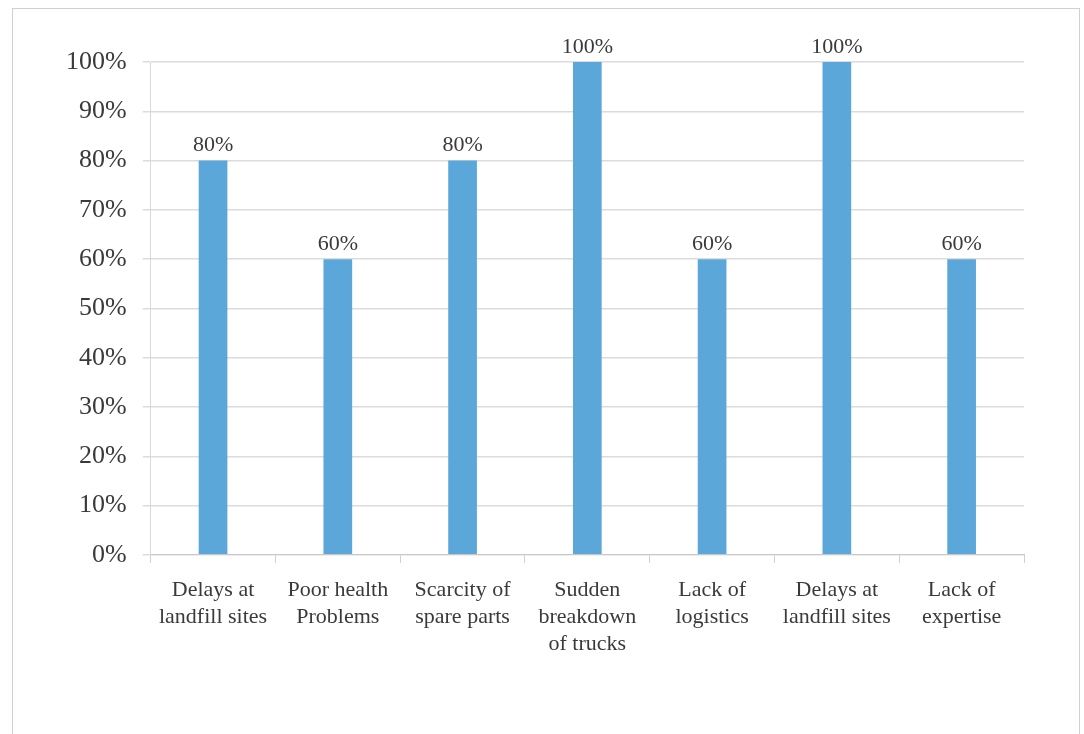 The width and height of the screenshot is (1084, 734). What do you see at coordinates (102, 455) in the screenshot?
I see `y-tick-label: 20%` at bounding box center [102, 455].